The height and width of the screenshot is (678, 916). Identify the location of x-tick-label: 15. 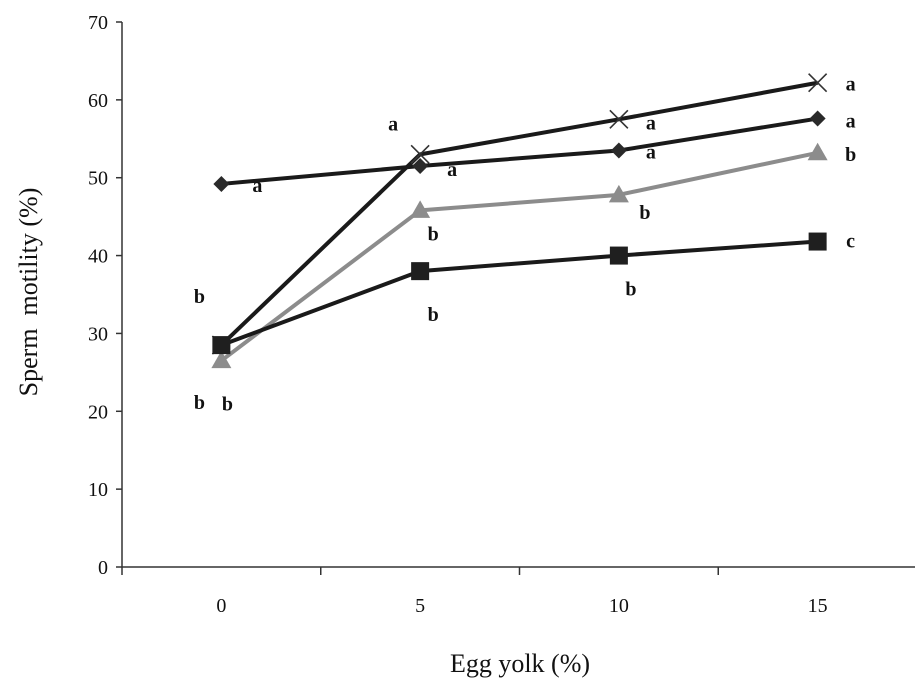
(818, 606).